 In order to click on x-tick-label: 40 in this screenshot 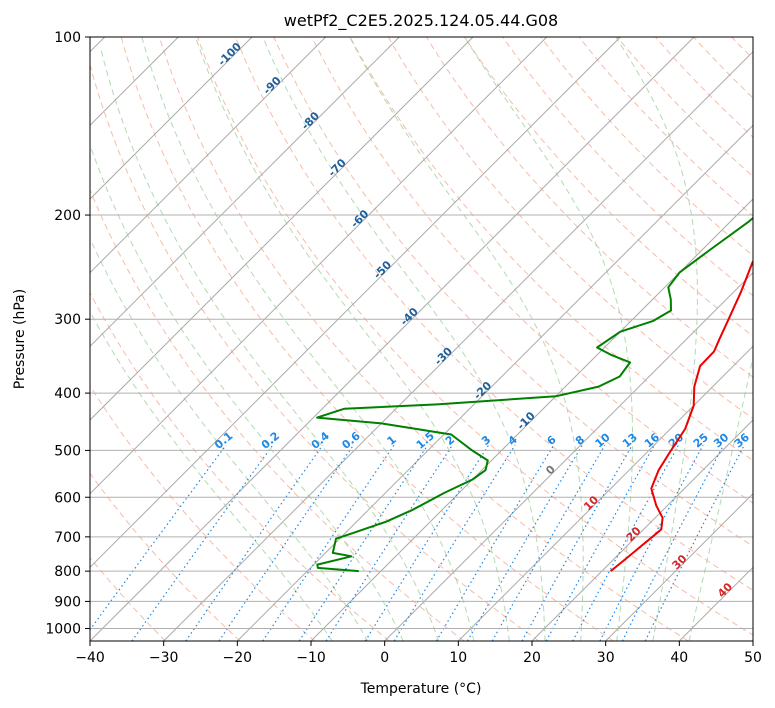, I will do `click(679, 658)`.